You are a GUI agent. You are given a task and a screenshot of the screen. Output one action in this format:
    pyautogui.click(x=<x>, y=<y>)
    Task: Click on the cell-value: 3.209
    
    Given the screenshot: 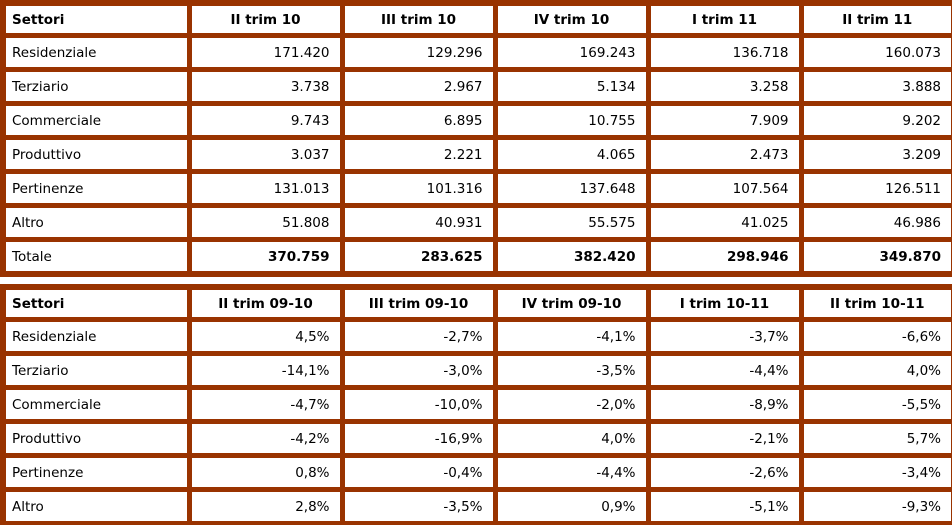 What is the action you would take?
    pyautogui.click(x=875, y=154)
    